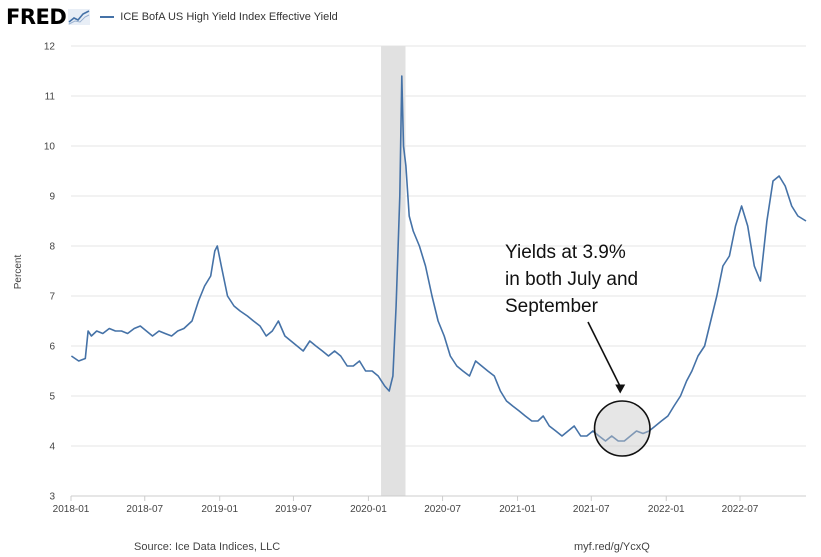 This screenshot has height=557, width=821. What do you see at coordinates (517, 509) in the screenshot?
I see `x-tick-label: 2021-01` at bounding box center [517, 509].